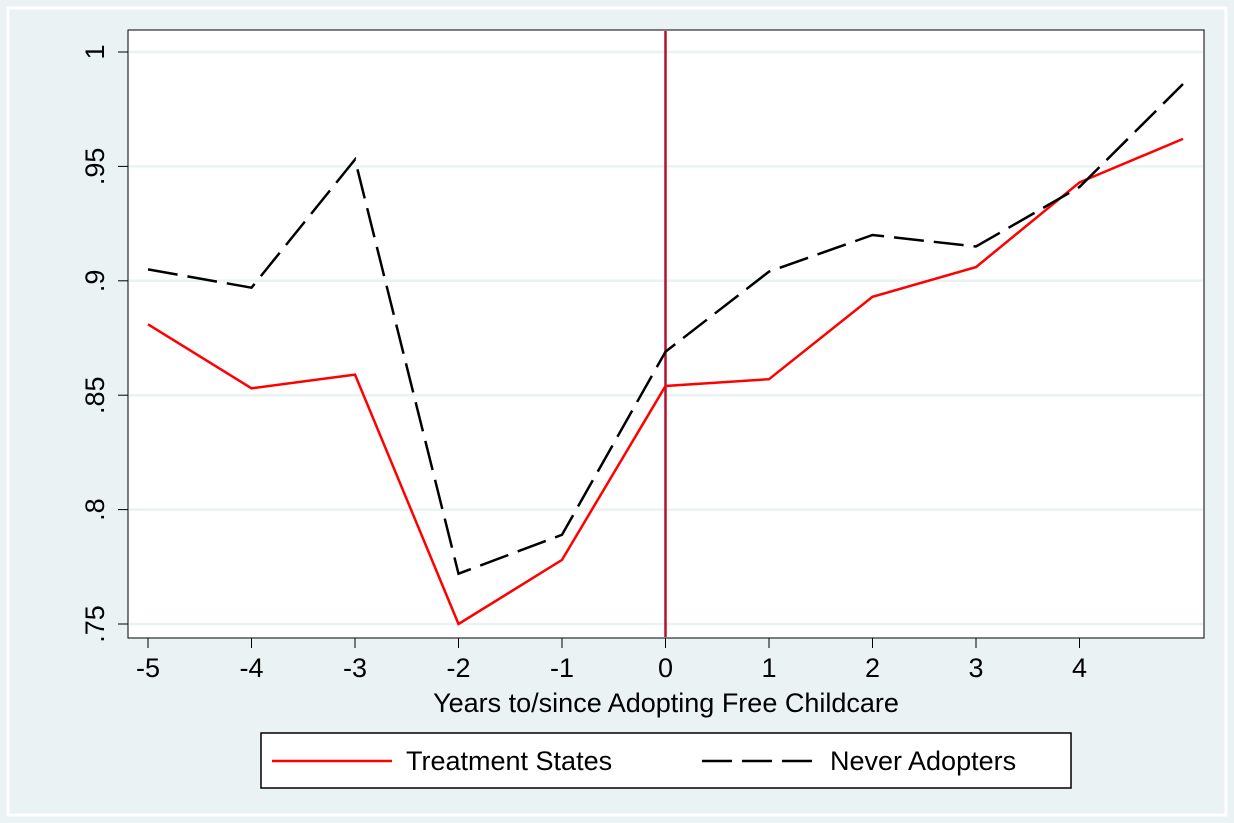  Describe the element at coordinates (95, 51) in the screenshot. I see `y-tick-label: 1` at that location.